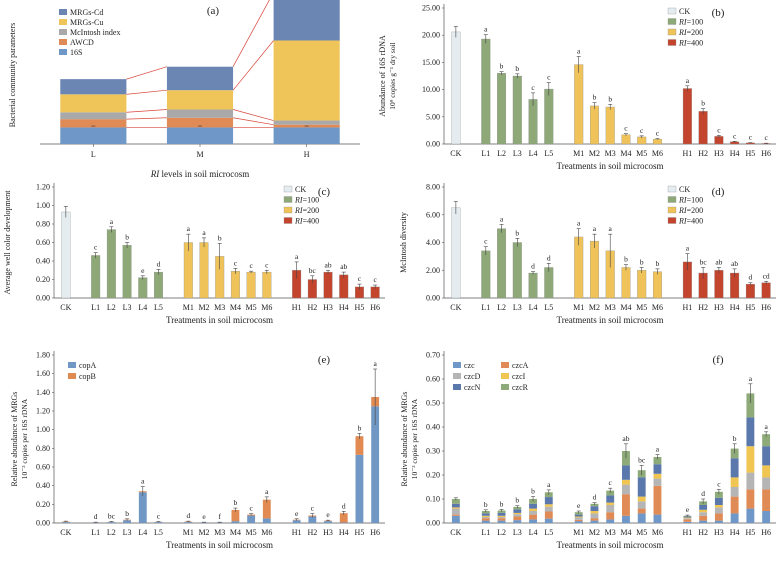 Image resolution: width=782 pixels, height=570 pixels. What do you see at coordinates (7, 242) in the screenshot?
I see `y-axis-title: Average well color development` at bounding box center [7, 242].